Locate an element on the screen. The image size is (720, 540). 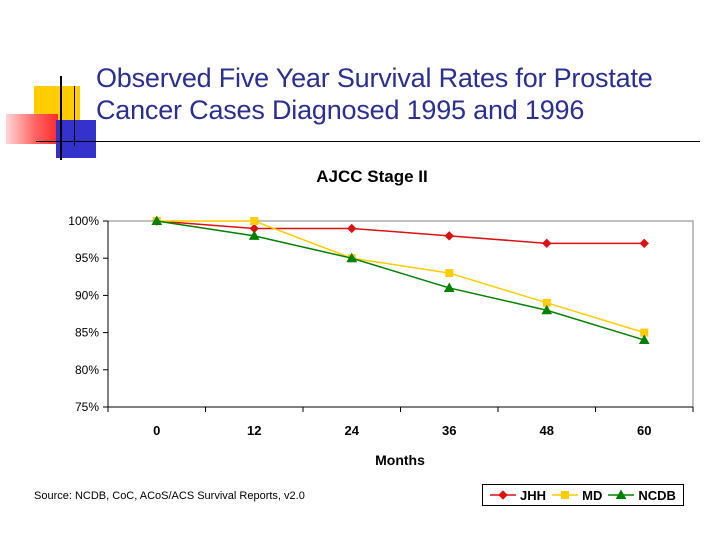
y-tick-label: 95% is located at coordinates (87, 258).